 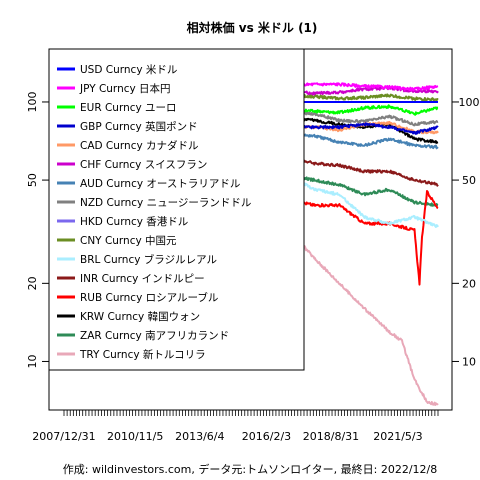 I want to click on legend-label: RUB Curncy ロシアルーブル, so click(x=149, y=297).